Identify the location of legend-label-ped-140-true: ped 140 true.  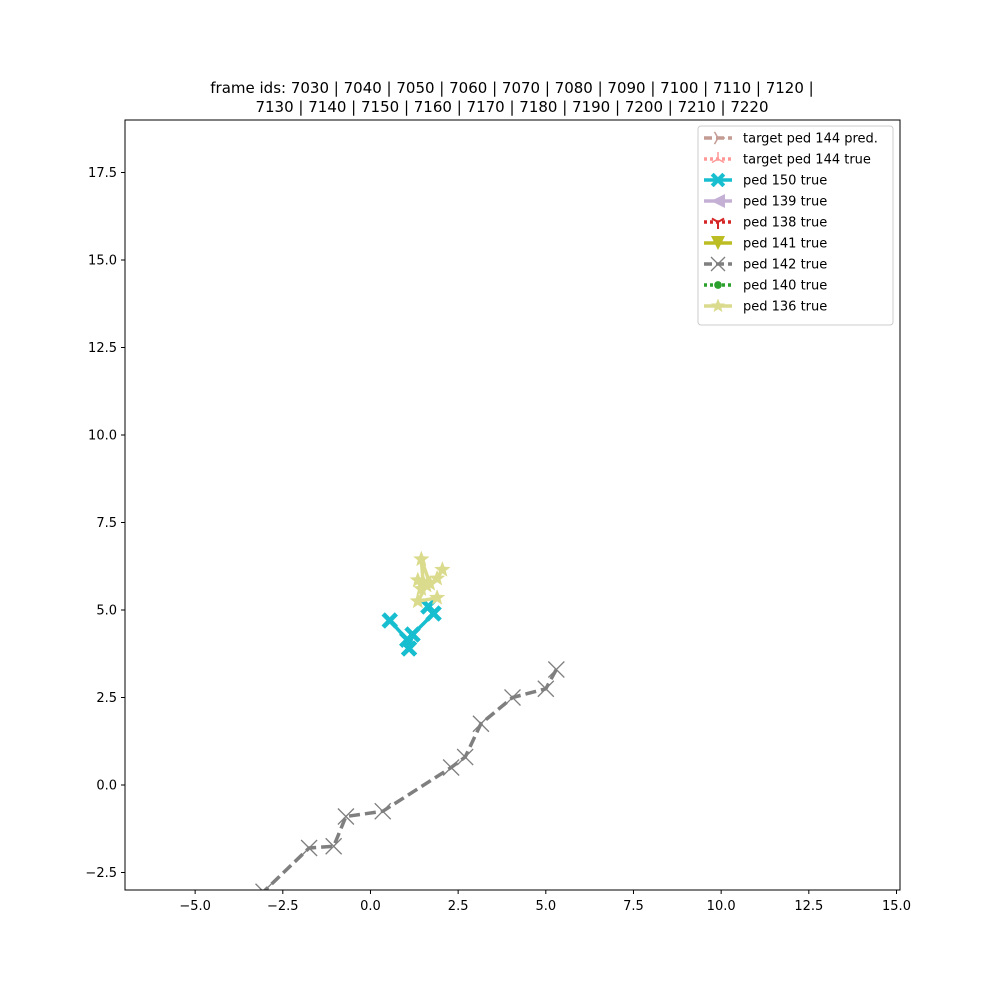
(785, 286).